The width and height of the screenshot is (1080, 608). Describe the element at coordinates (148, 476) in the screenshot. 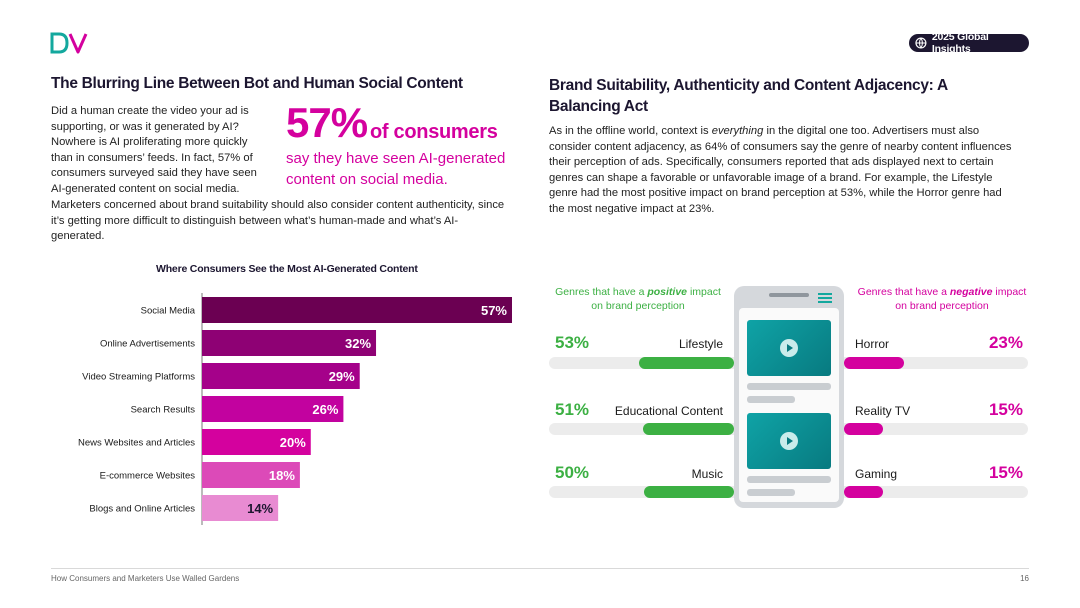

I see `chart-category-label: E-commerce Websites` at that location.